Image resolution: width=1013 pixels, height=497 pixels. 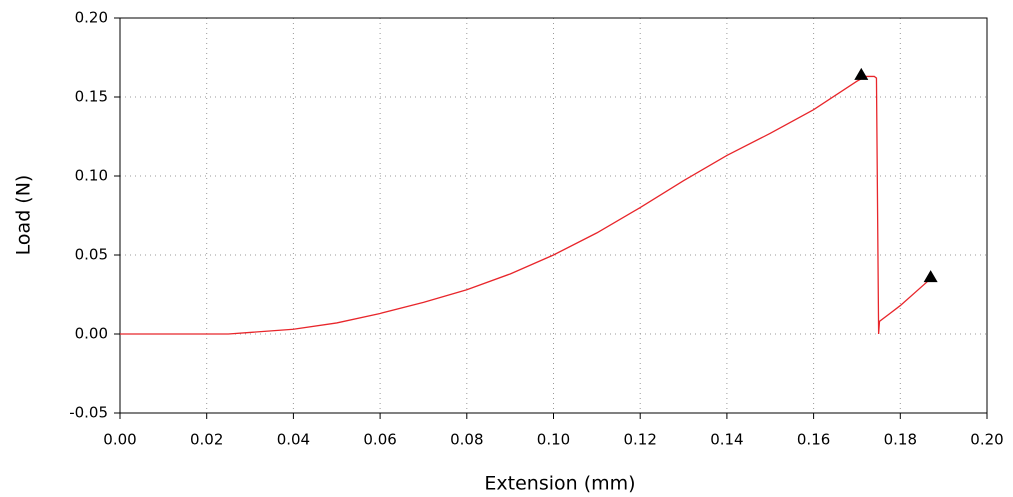 I want to click on x-axis-label: Extension (mm), so click(x=559, y=484).